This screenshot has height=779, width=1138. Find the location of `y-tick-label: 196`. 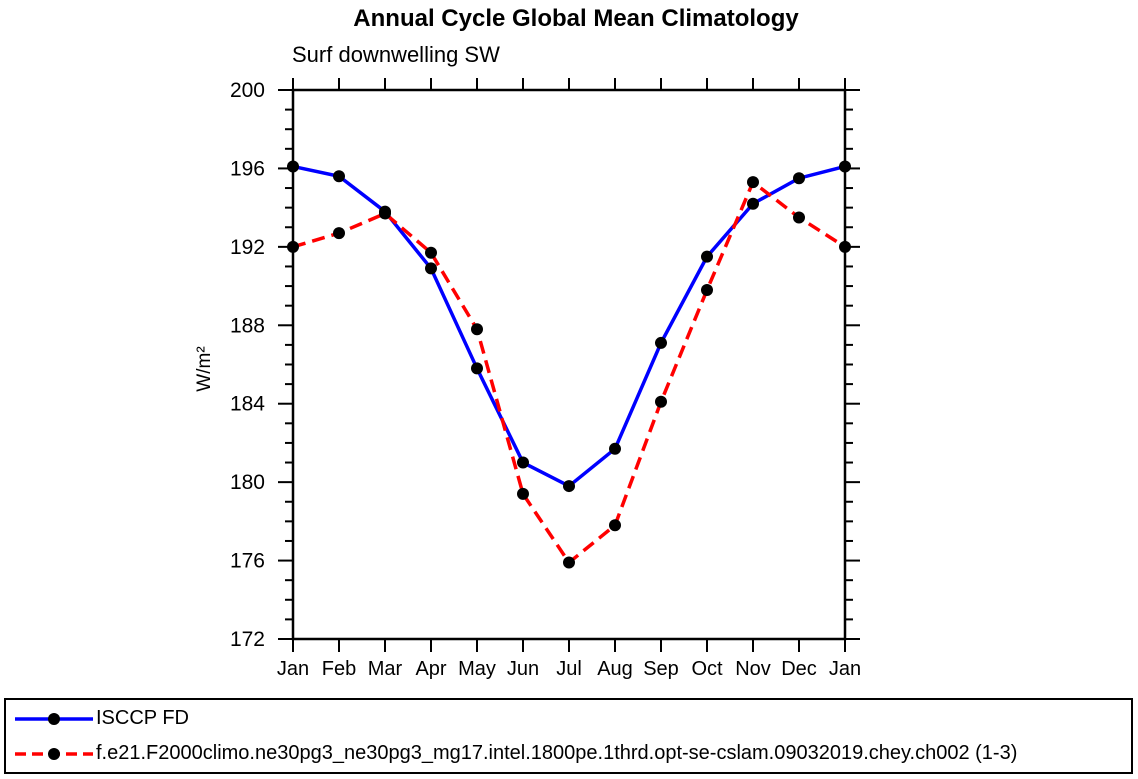

y-tick-label: 196 is located at coordinates (247, 168).